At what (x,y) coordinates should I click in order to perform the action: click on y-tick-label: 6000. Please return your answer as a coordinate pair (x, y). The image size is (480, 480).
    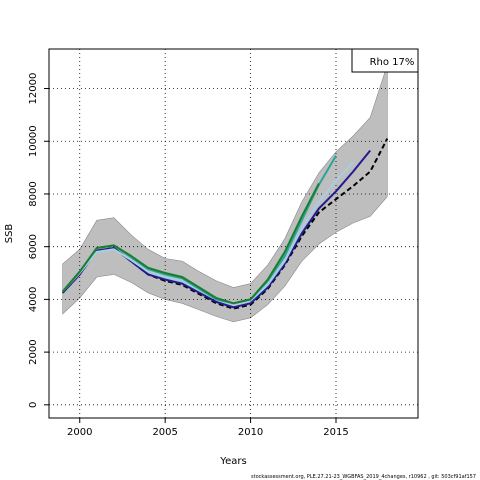
    Looking at the image, I should click on (33, 246).